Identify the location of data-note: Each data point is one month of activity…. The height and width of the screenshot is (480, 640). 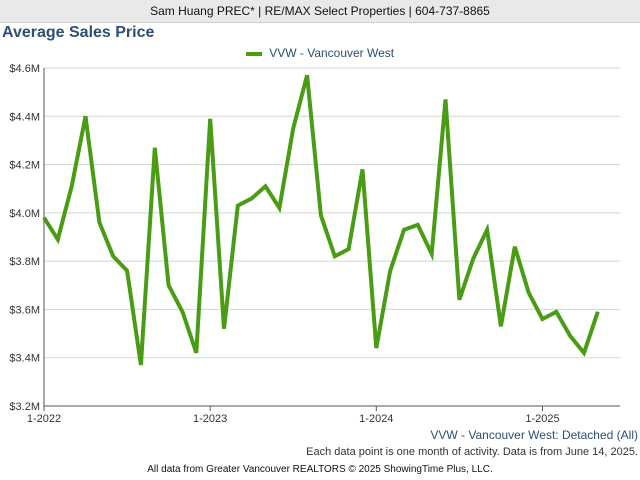
(472, 452).